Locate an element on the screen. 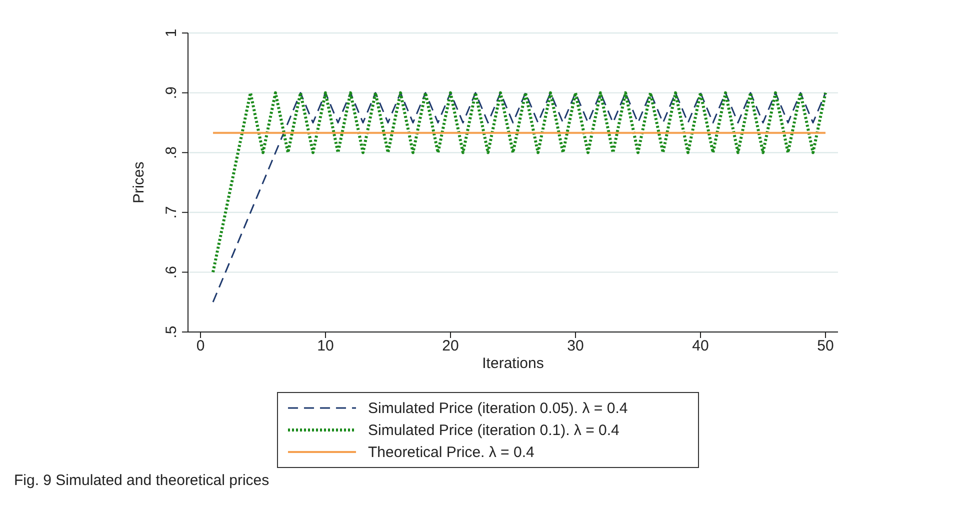  x-tick-label: 30 is located at coordinates (575, 346).